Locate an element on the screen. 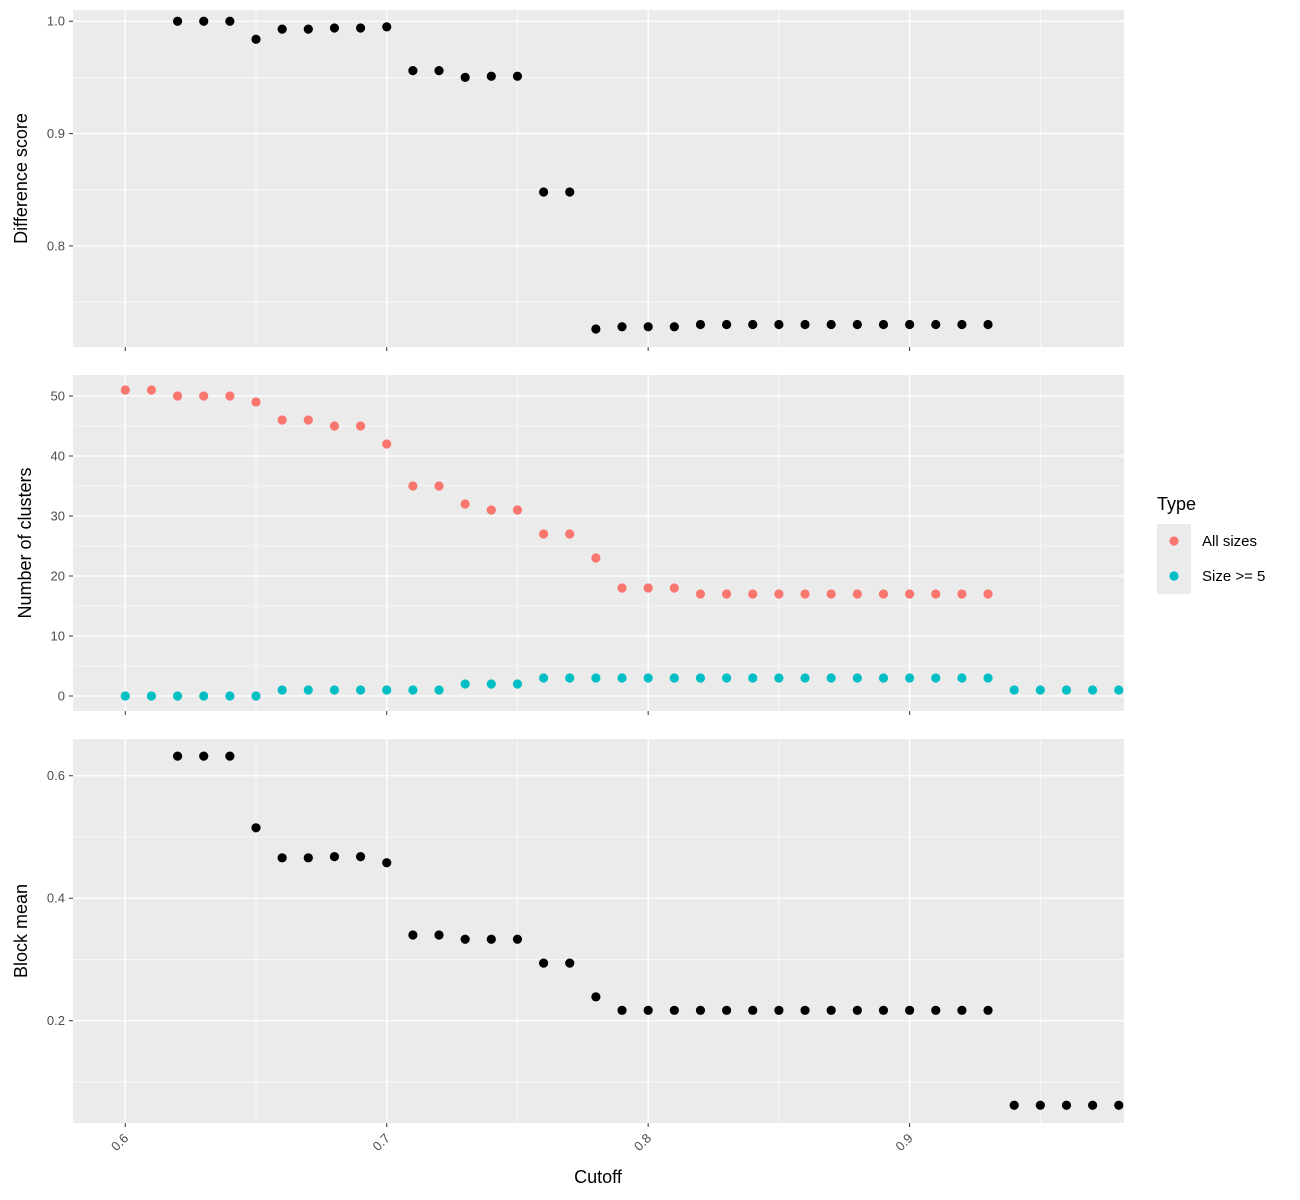 This screenshot has width=1300, height=1200. legend: Type All sizes Size >= 5 is located at coordinates (1211, 544).